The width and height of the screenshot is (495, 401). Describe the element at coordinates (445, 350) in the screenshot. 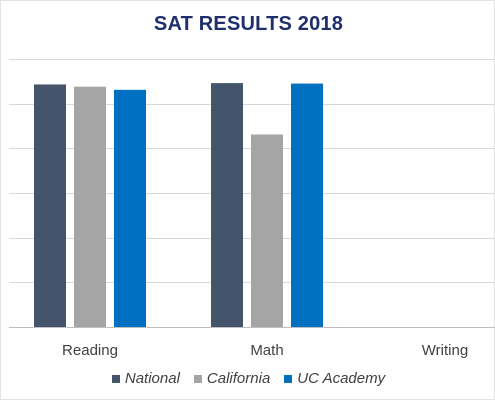

I see `x-tick-label-writing: Writing` at that location.